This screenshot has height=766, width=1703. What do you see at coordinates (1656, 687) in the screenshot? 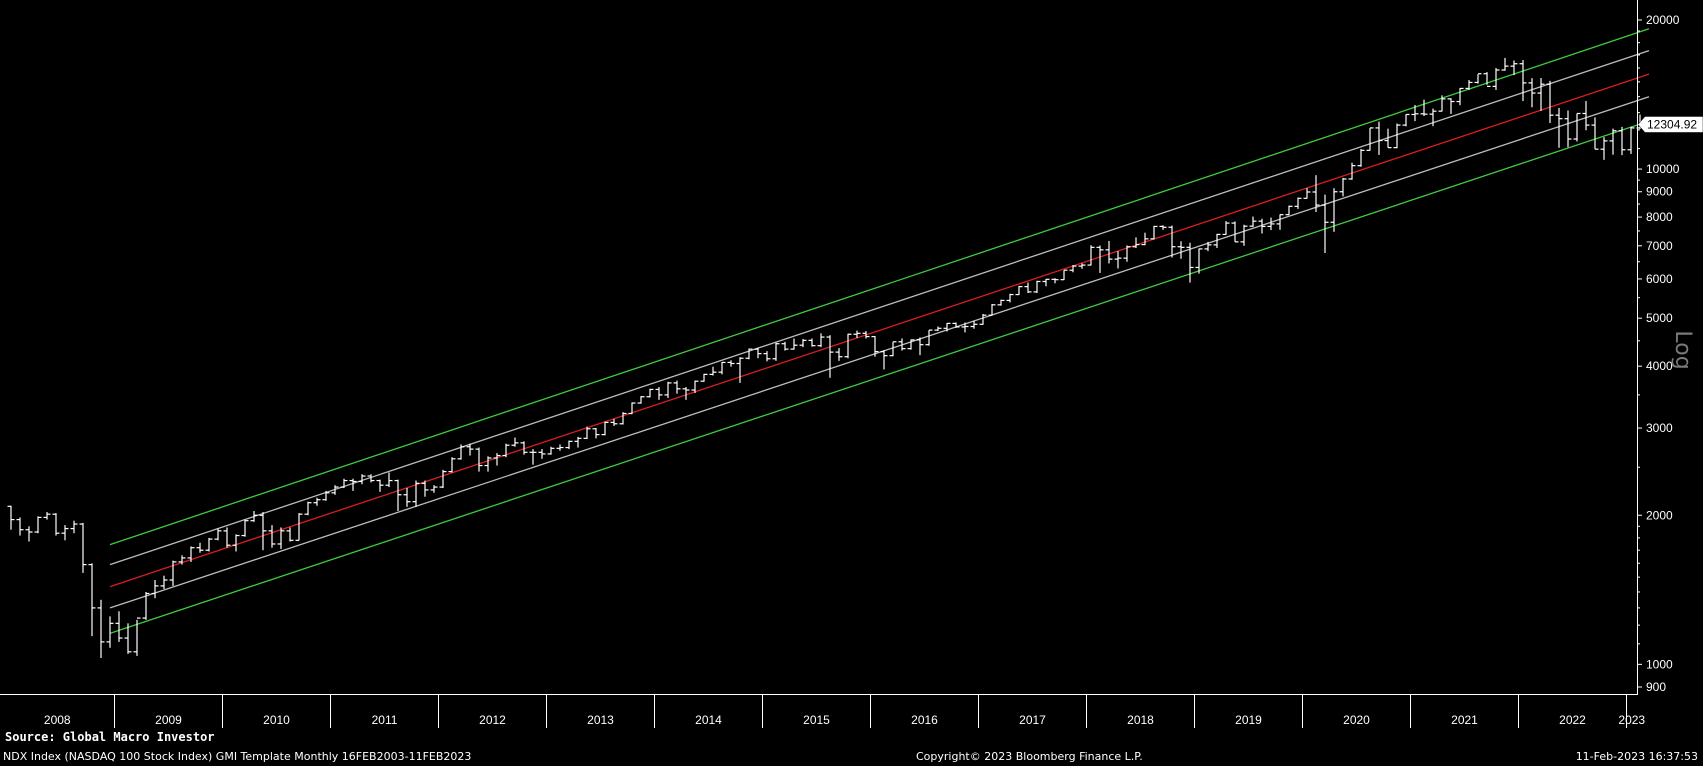
I see `y-tick-label: 900` at bounding box center [1656, 687].